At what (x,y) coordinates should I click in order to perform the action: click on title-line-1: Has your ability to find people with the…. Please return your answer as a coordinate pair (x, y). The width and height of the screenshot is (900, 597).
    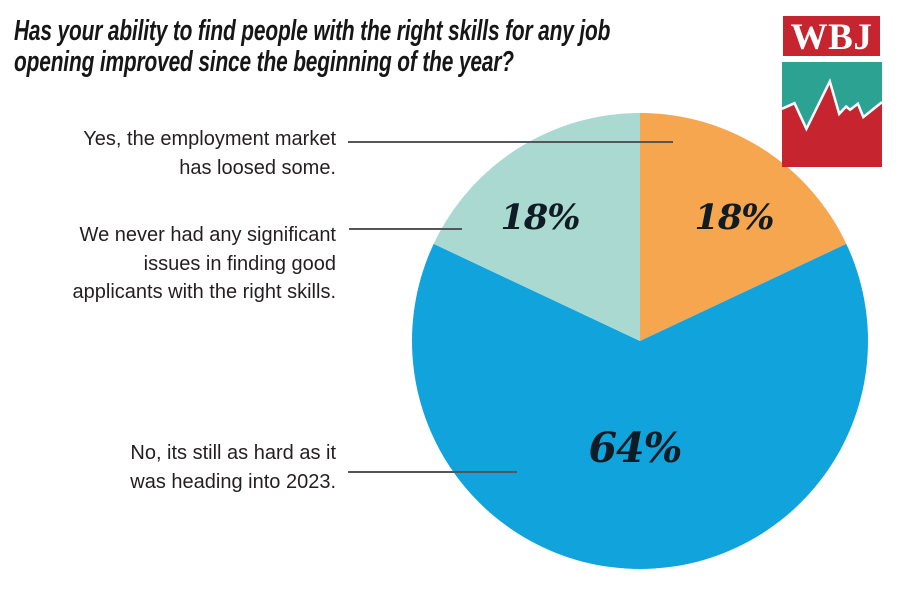
    Looking at the image, I should click on (312, 31).